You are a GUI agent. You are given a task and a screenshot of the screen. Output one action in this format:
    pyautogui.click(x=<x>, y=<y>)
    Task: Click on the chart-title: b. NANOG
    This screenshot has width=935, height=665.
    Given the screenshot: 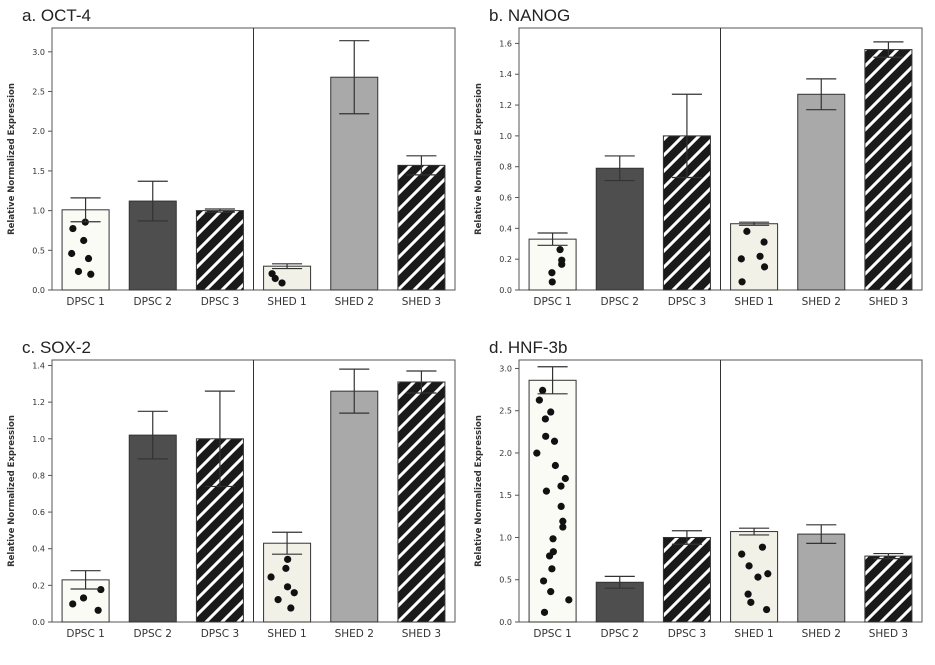 What is the action you would take?
    pyautogui.click(x=530, y=15)
    